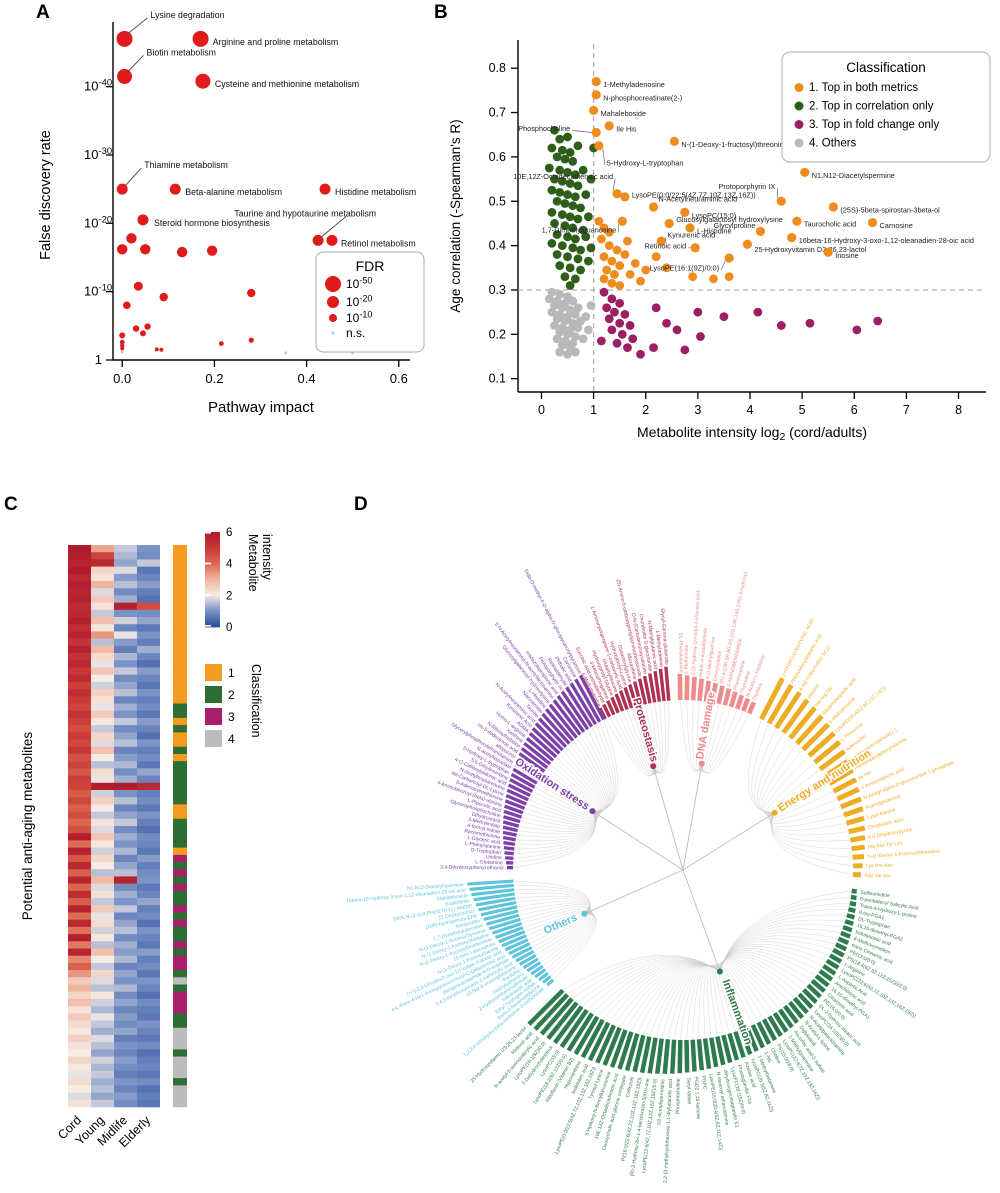 This screenshot has height=1193, width=1000. Describe the element at coordinates (847, 255) in the screenshot. I see `svg-text: Inosine` at that location.